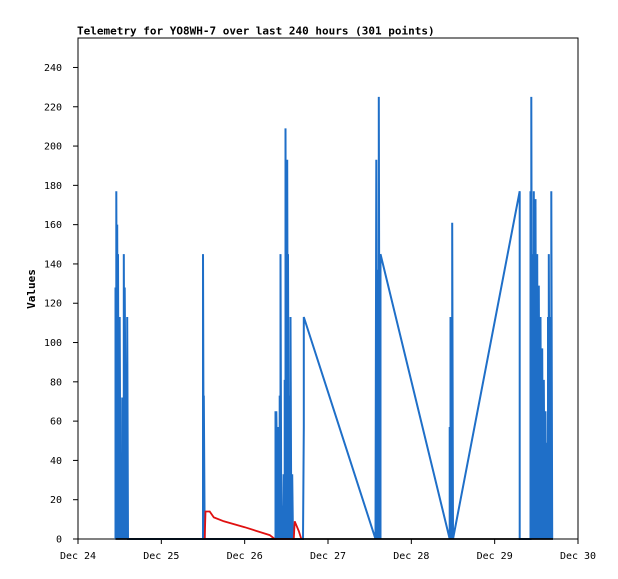 The image size is (618, 579). What do you see at coordinates (53, 68) in the screenshot?
I see `y-tick-label: 240` at bounding box center [53, 68].